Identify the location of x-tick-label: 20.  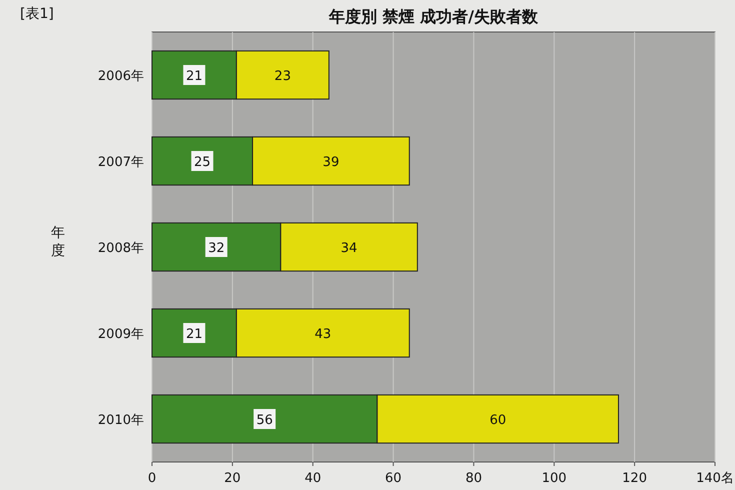
(232, 478).